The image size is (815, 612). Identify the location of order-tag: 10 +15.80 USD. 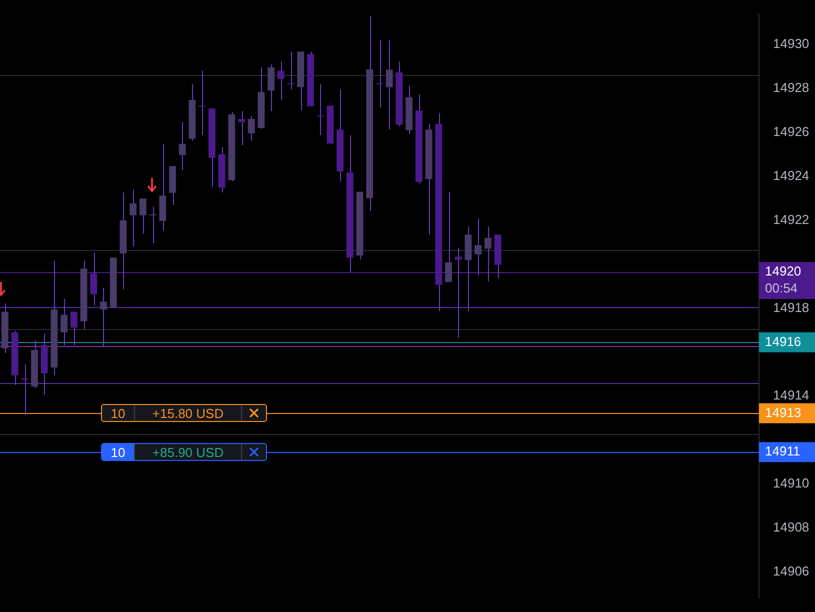
(184, 413).